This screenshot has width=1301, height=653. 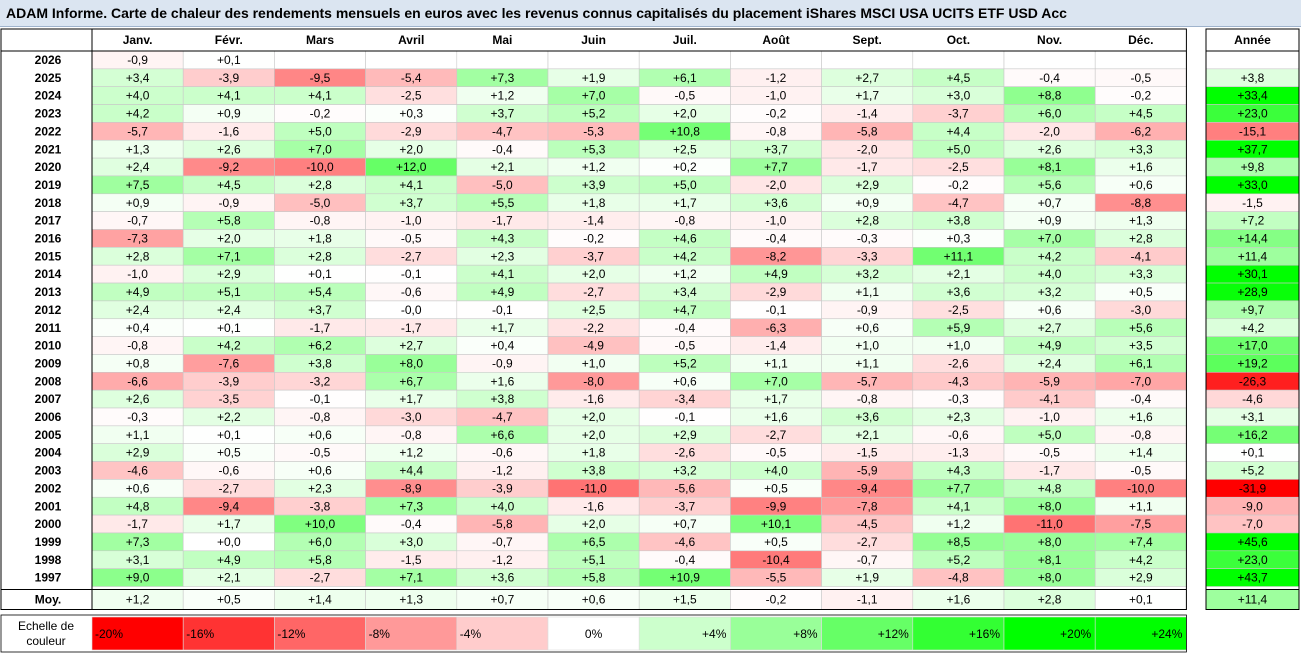 I want to click on value-2020-2: -9,2, so click(x=228, y=167).